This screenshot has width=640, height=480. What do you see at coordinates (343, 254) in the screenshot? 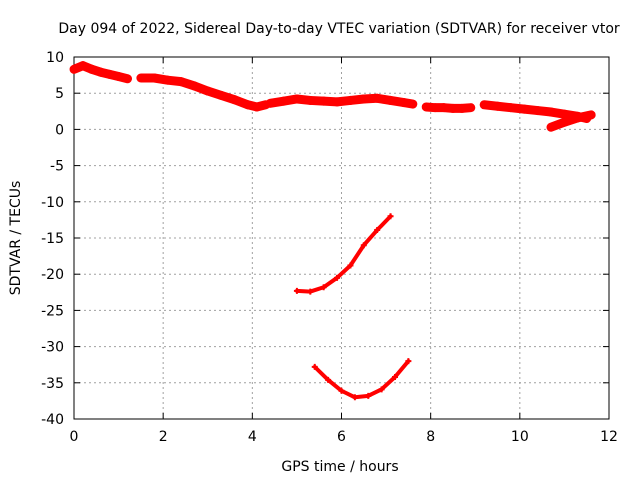
I see `series-arc-mid` at bounding box center [343, 254].